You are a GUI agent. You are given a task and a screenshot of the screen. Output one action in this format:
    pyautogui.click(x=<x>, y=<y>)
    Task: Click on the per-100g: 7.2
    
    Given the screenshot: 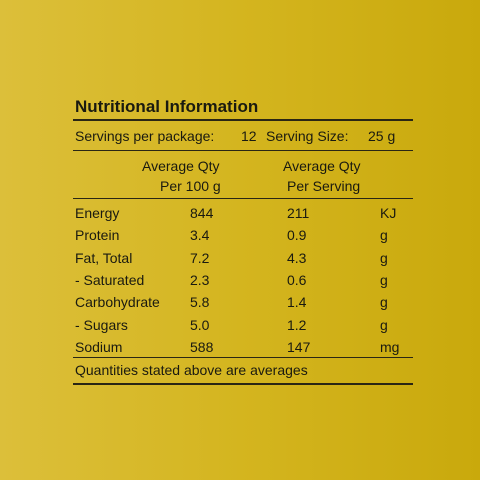 What is the action you would take?
    pyautogui.click(x=200, y=257)
    